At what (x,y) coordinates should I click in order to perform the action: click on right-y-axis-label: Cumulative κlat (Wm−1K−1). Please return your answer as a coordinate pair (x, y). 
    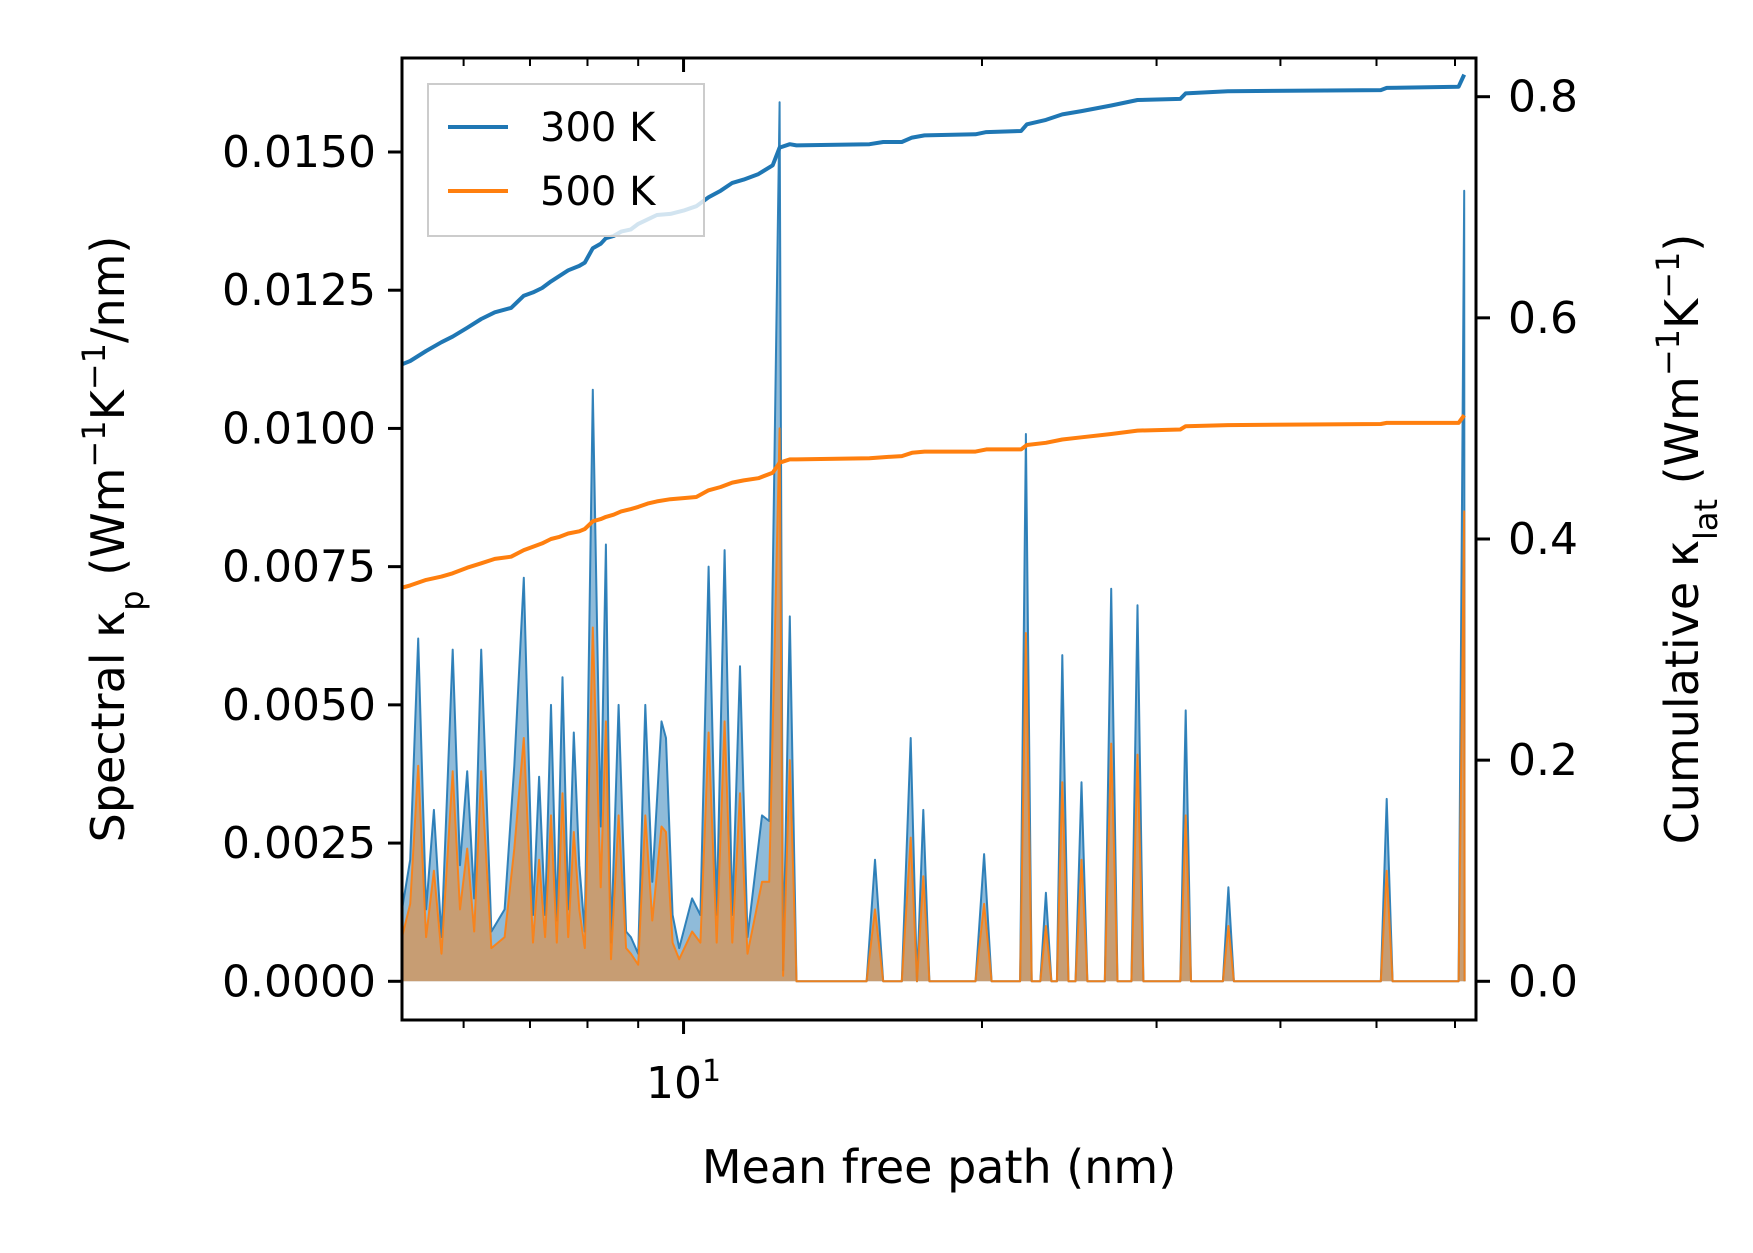
    Looking at the image, I should click on (1687, 539).